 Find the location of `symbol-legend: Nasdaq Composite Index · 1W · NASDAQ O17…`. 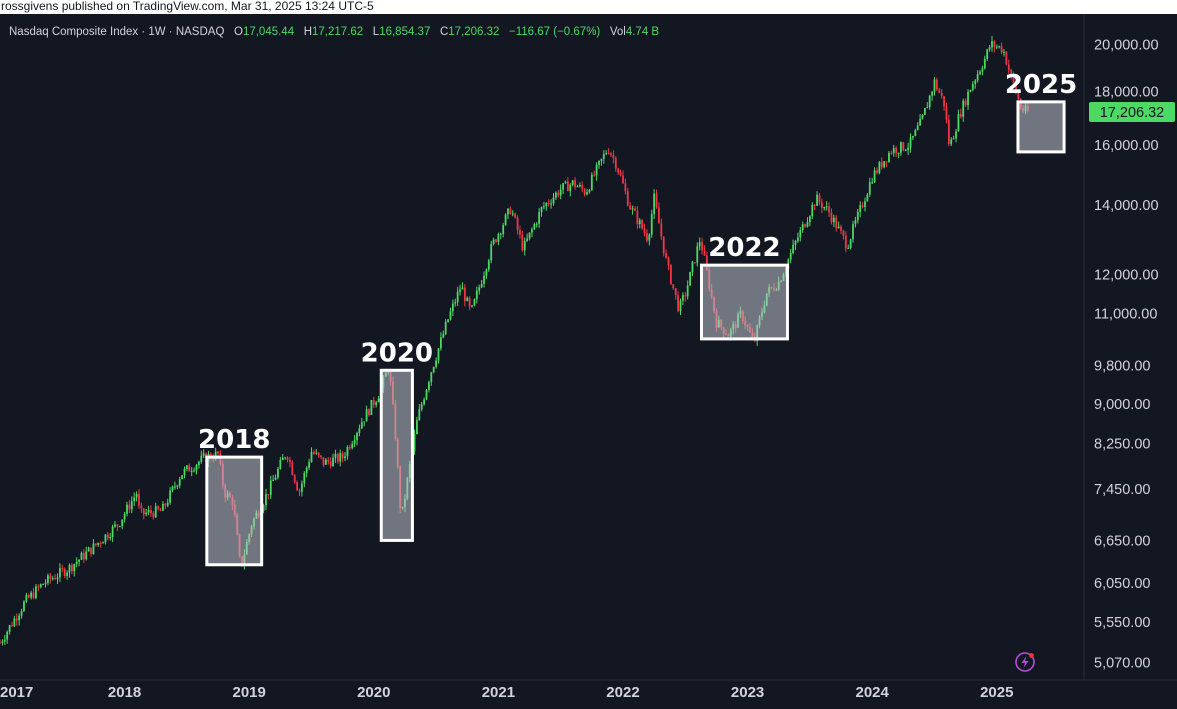

symbol-legend: Nasdaq Composite Index · 1W · NASDAQ O17… is located at coordinates (334, 32).